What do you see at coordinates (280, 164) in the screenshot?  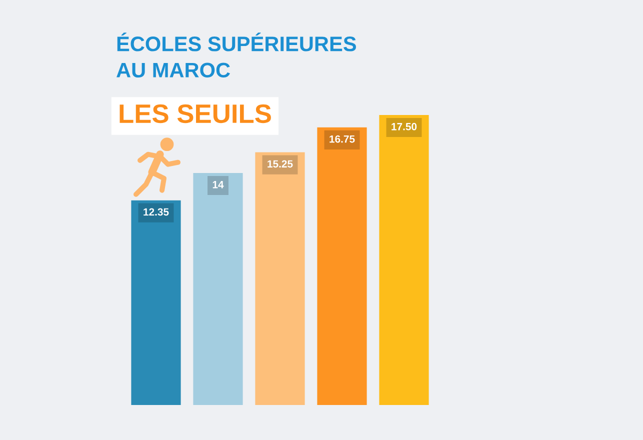 I see `data-label: 15.25` at bounding box center [280, 164].